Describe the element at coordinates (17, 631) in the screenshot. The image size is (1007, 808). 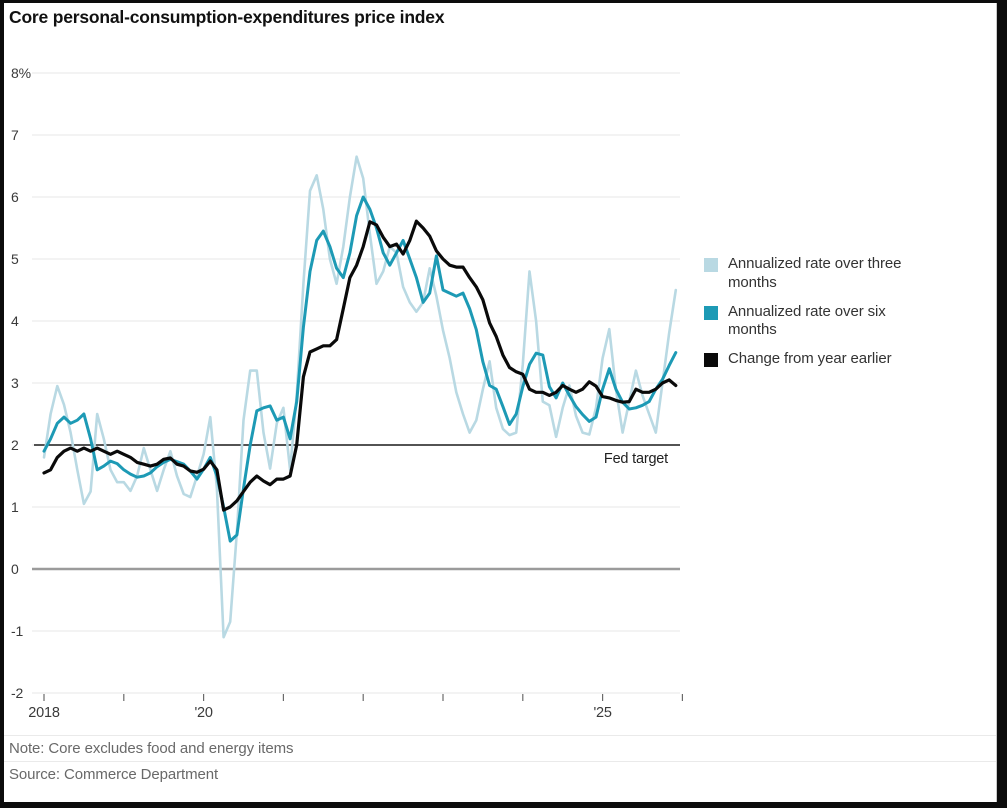
I see `y-tick-label: -1` at that location.